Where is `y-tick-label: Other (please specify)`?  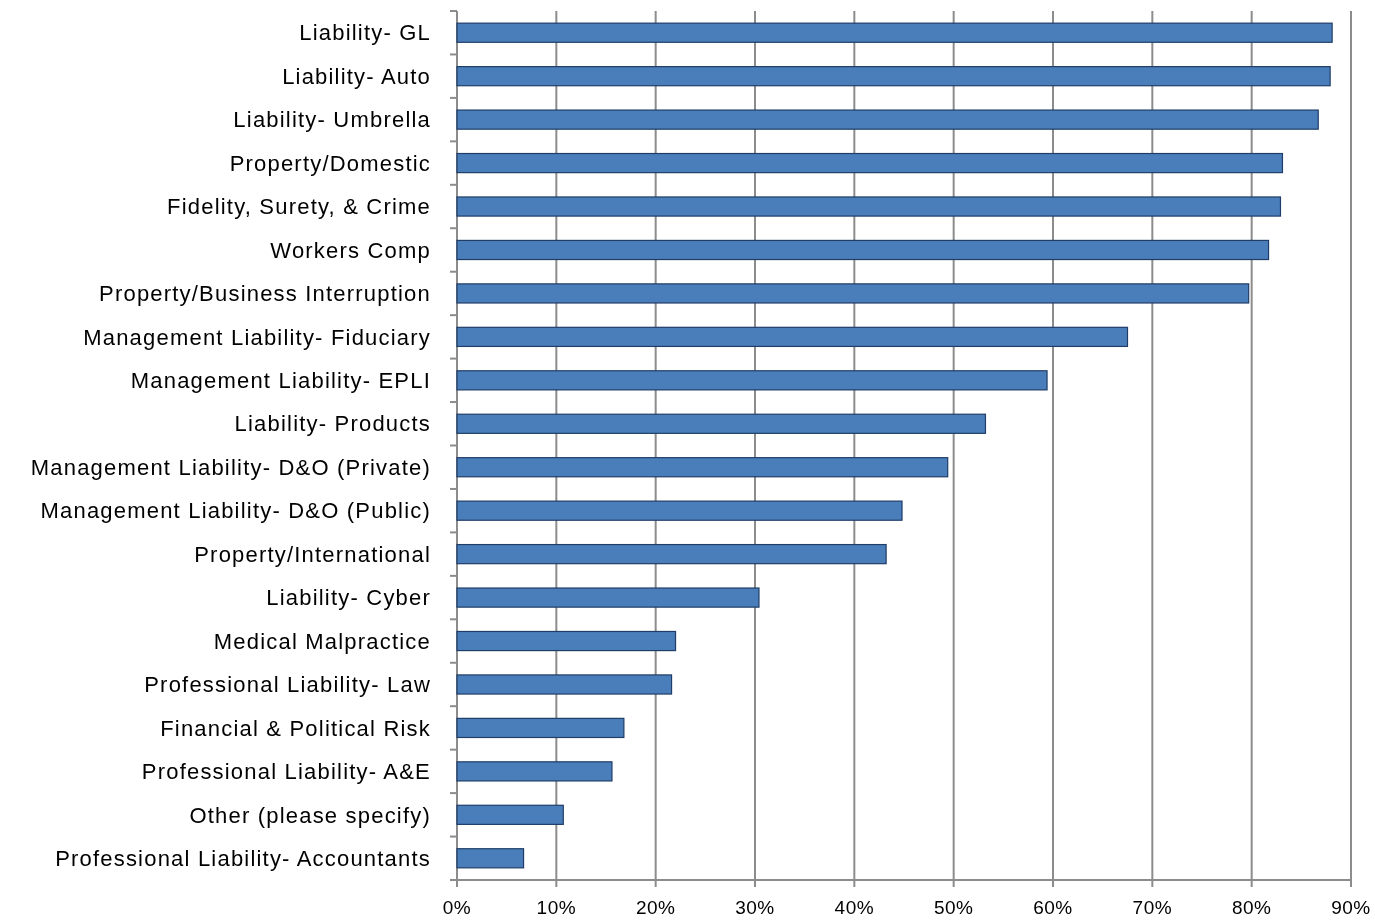
y-tick-label: Other (please specify) is located at coordinates (310, 815).